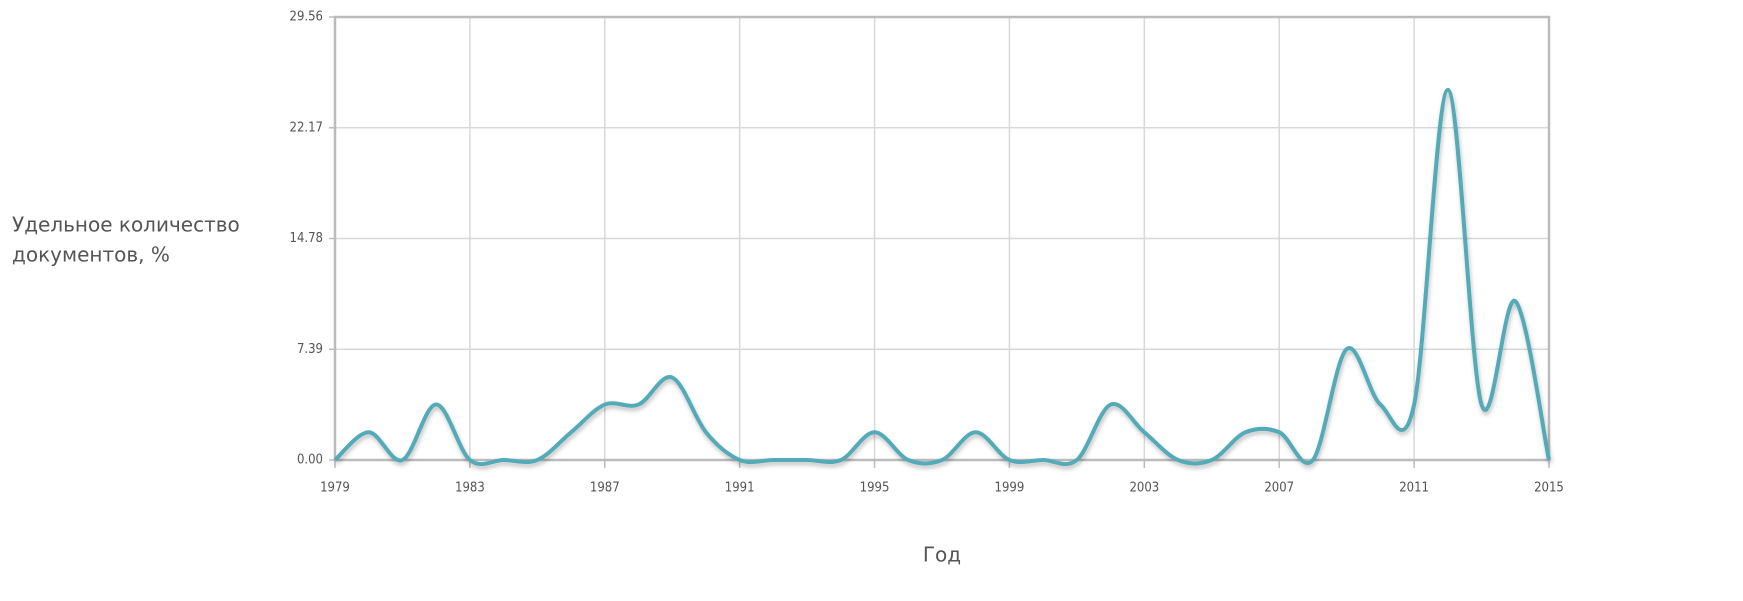 The height and width of the screenshot is (601, 1743). What do you see at coordinates (470, 488) in the screenshot?
I see `x-tick-label: 1983` at bounding box center [470, 488].